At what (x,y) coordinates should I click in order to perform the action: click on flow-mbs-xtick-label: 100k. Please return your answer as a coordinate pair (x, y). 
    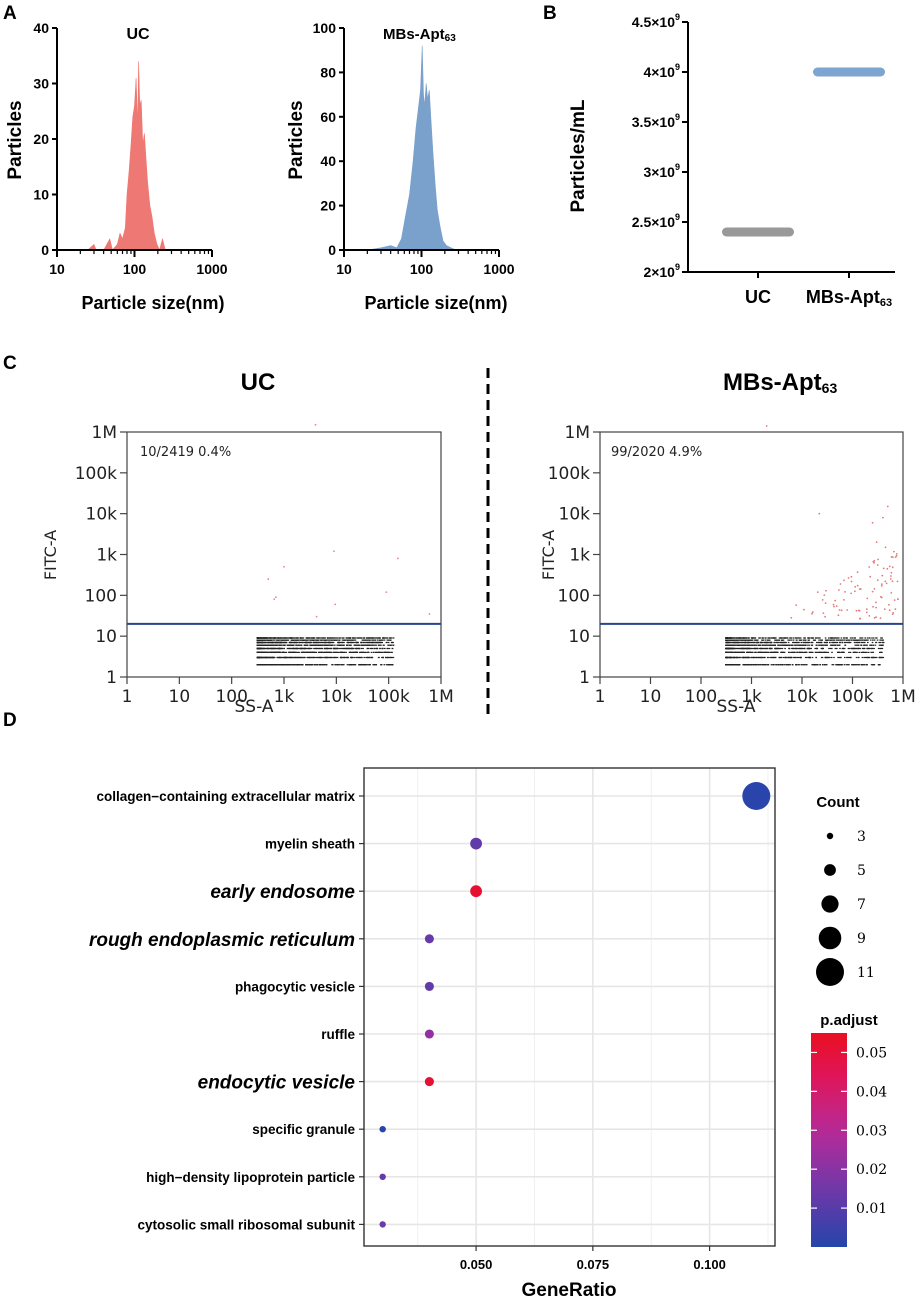
    Looking at the image, I should click on (852, 697).